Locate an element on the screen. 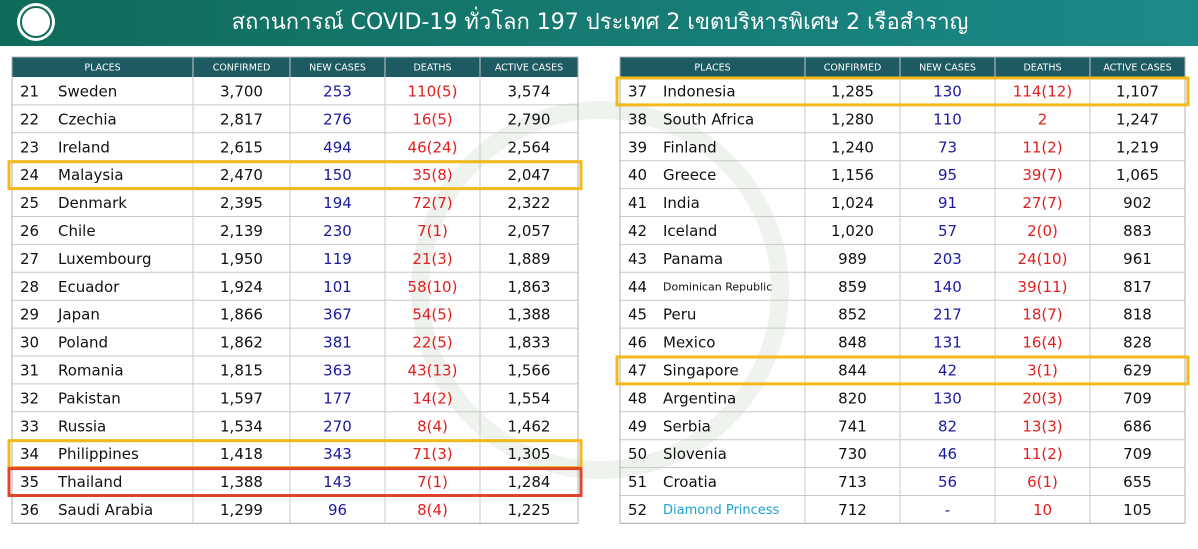  cell-value: 1,020 is located at coordinates (852, 231).